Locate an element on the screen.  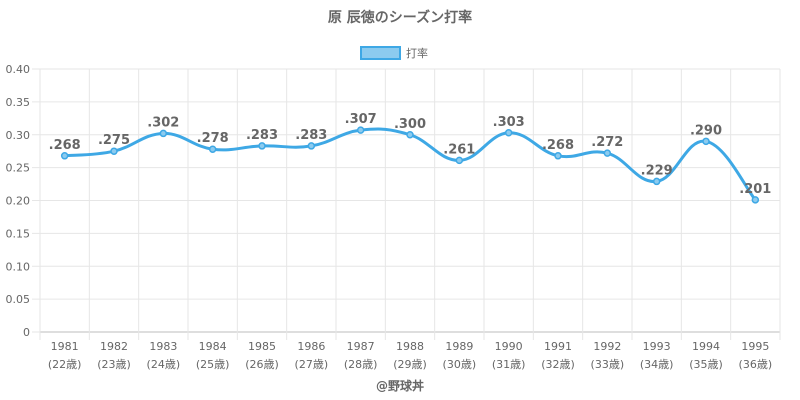
x-tick-sublabel: (34歳) is located at coordinates (657, 364).